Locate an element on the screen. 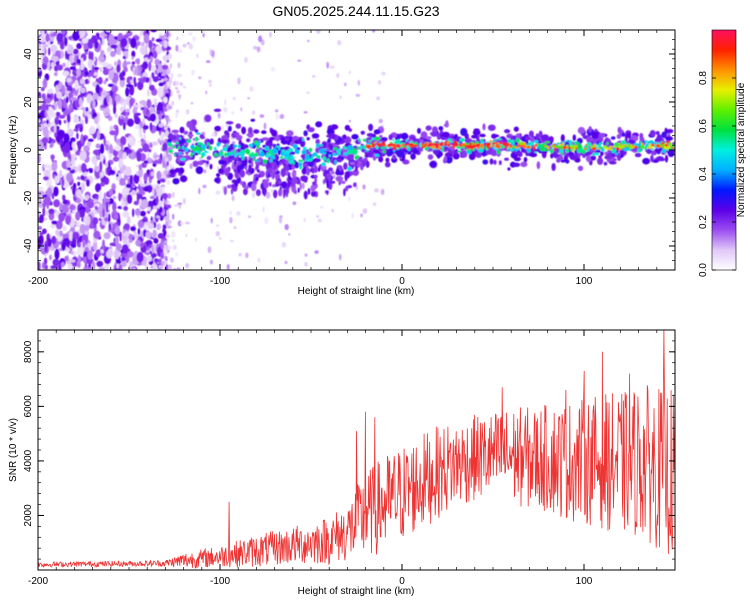  colorbar-tick-label: 0.0 is located at coordinates (703, 270).